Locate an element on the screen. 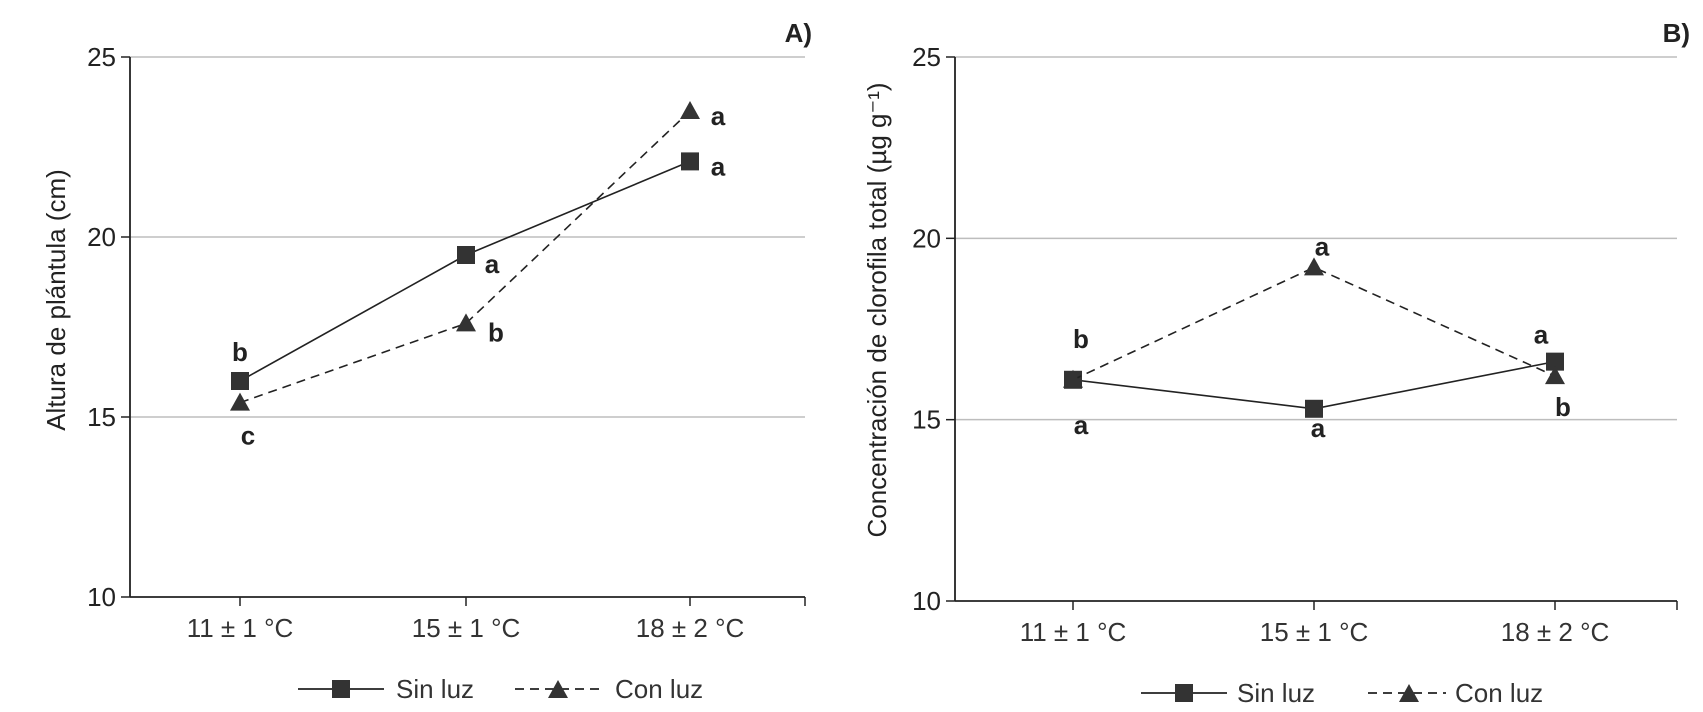  panel-b-xtick-label-1: 15 ± 1 °C is located at coordinates (1314, 632).